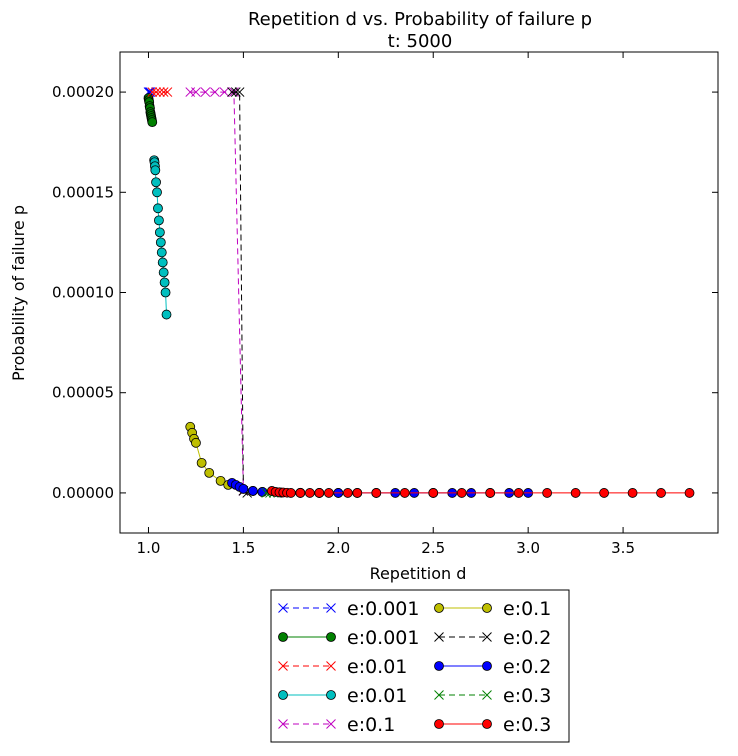 This screenshot has width=738, height=756. Describe the element at coordinates (420, 41) in the screenshot. I see `chart-subtitle: t: 5000` at that location.